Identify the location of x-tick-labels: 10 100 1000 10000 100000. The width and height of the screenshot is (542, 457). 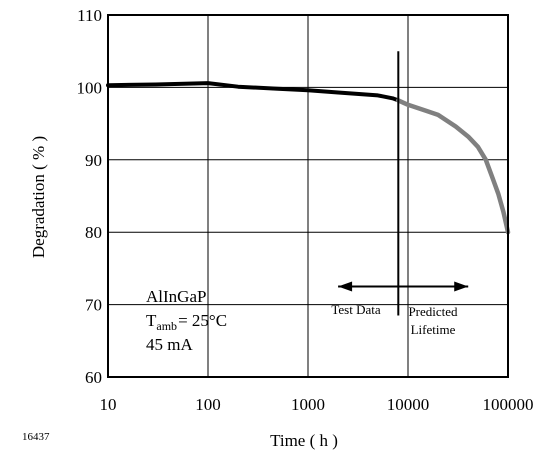
(317, 404).